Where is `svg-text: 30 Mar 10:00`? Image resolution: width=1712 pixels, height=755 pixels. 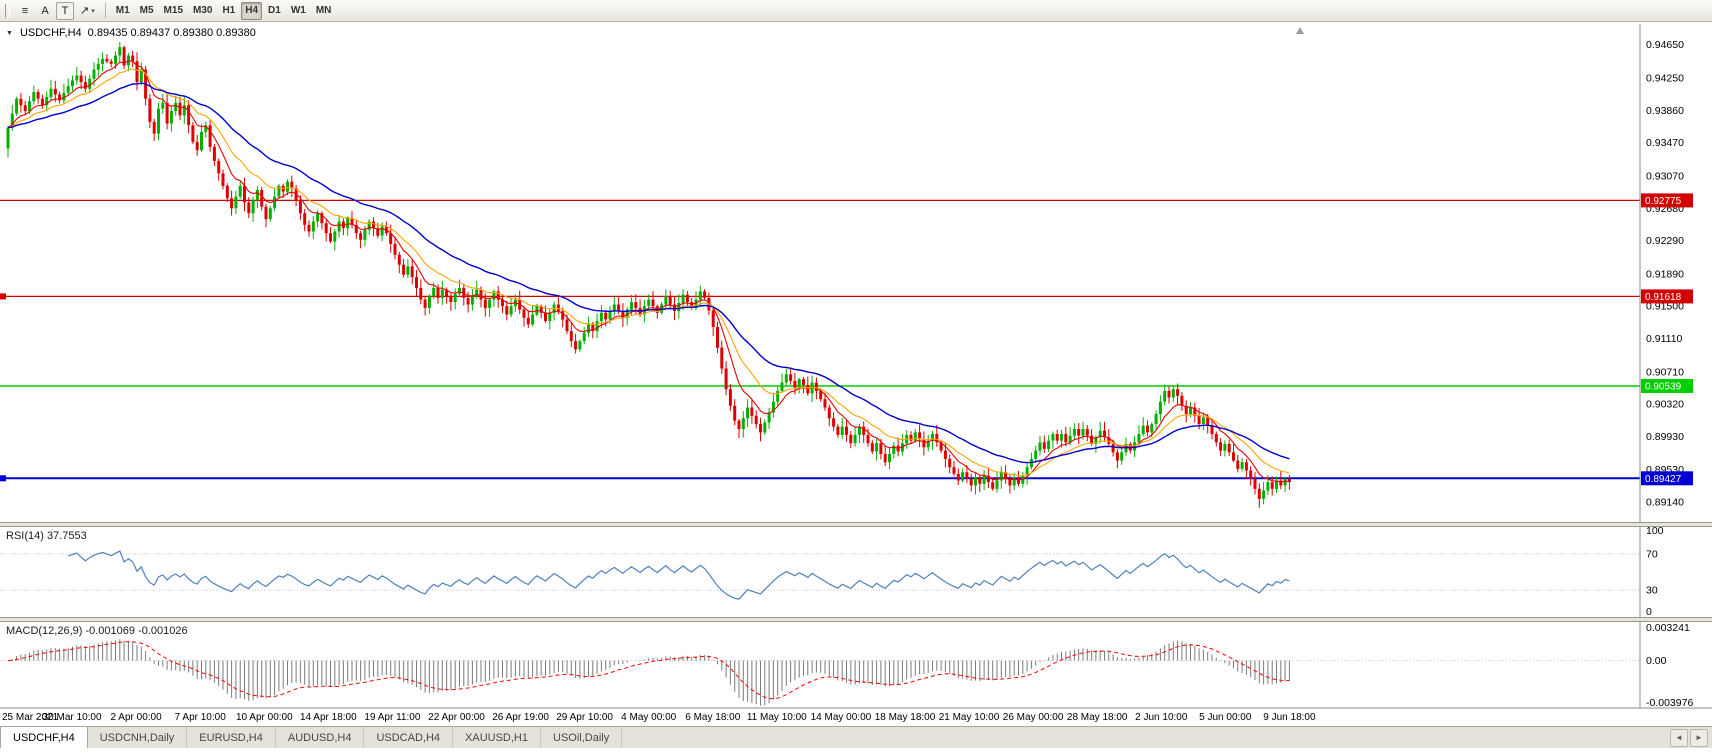 svg-text: 30 Mar 10:00 is located at coordinates (72, 717).